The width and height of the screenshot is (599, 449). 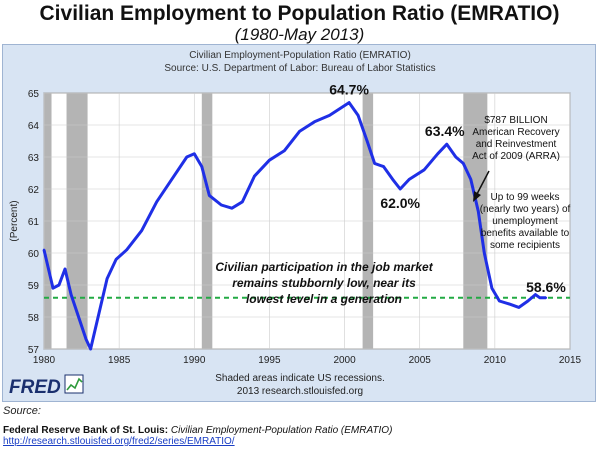 I want to click on y-tick-label: 61, so click(x=34, y=222).